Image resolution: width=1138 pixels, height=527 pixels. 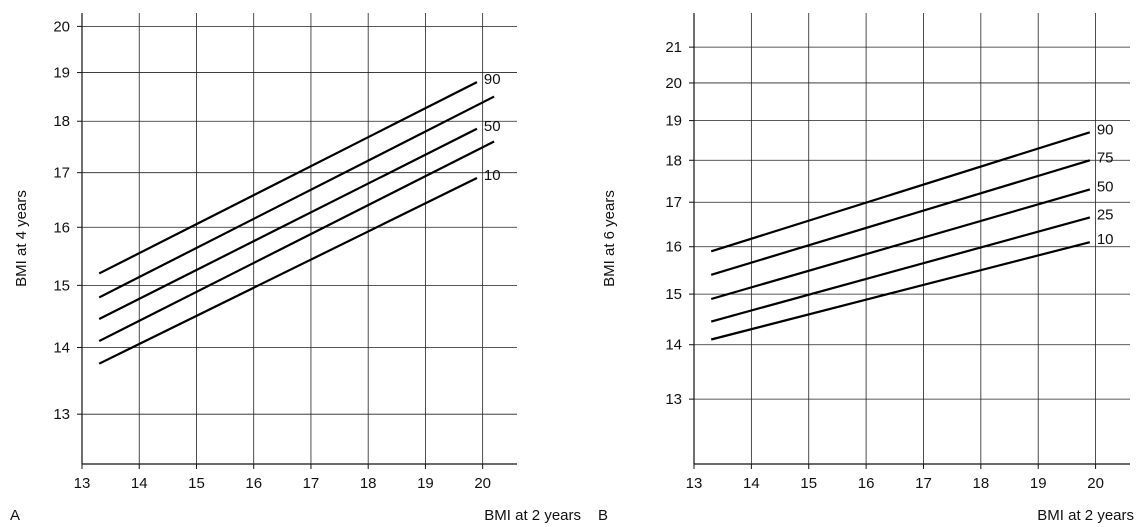 I want to click on panel-letter: B, so click(x=603, y=515).